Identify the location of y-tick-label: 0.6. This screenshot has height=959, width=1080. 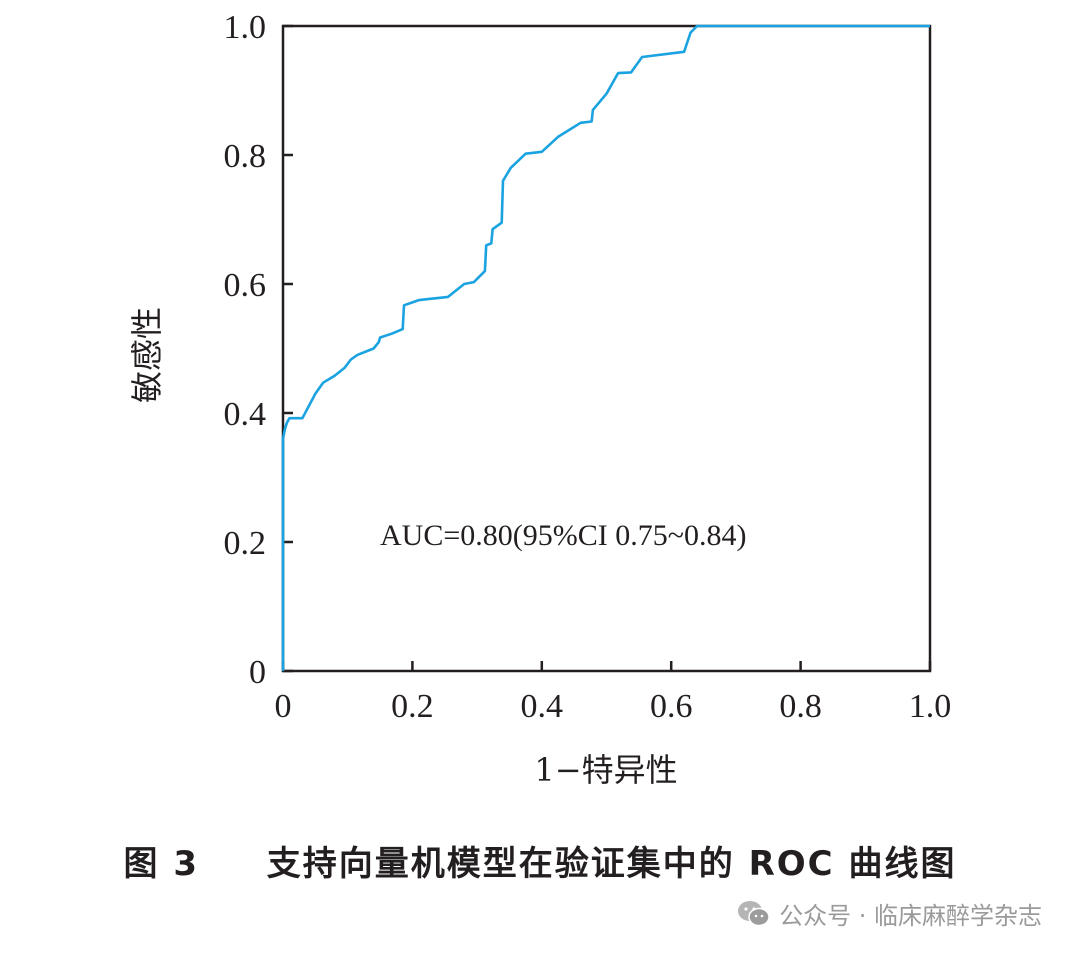
(245, 285).